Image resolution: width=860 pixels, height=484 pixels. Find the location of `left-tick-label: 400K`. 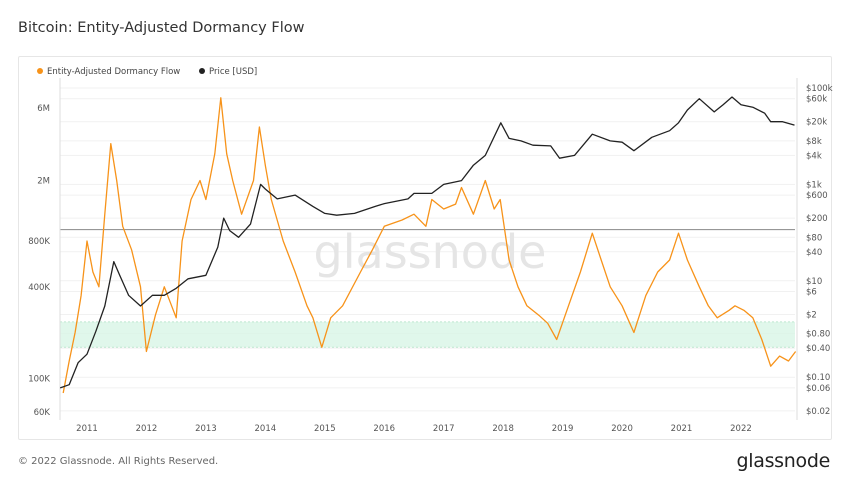

left-tick-label: 400K is located at coordinates (39, 288).